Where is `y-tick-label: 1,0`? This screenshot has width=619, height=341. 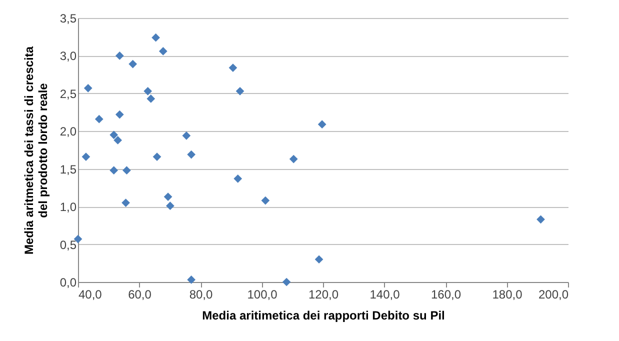 y-tick-label: 1,0 is located at coordinates (68, 207).